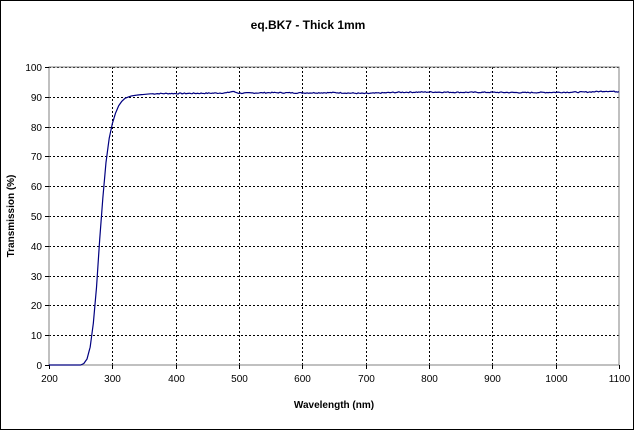 This screenshot has height=431, width=634. I want to click on y-tick-label: 90, so click(37, 98).